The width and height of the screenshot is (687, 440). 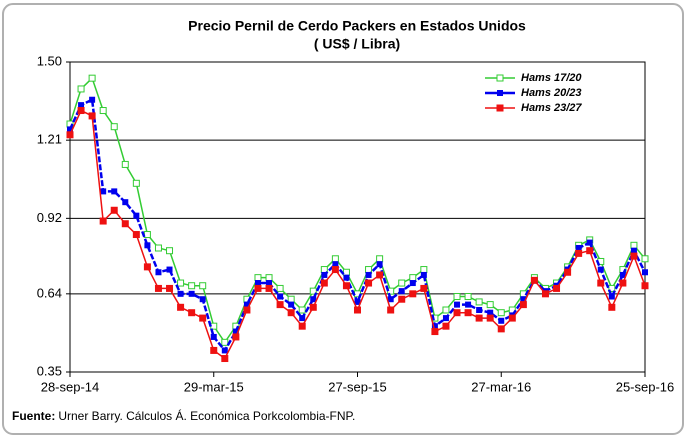 I want to click on source-label: Fuente:, so click(x=33, y=416).